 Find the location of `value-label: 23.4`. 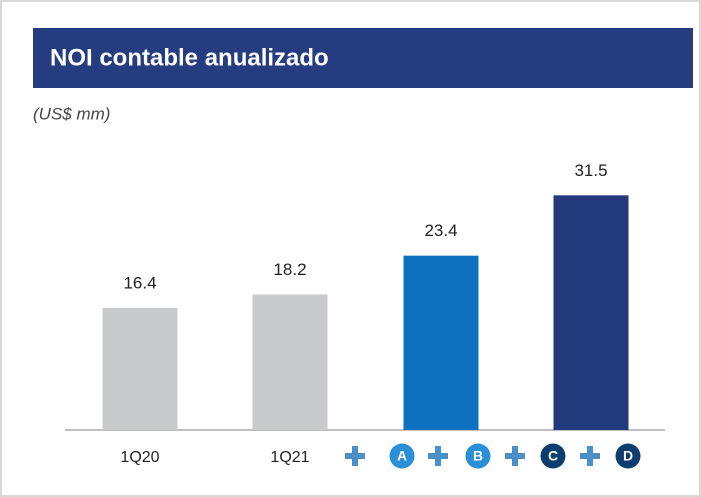

value-label: 23.4 is located at coordinates (440, 230).